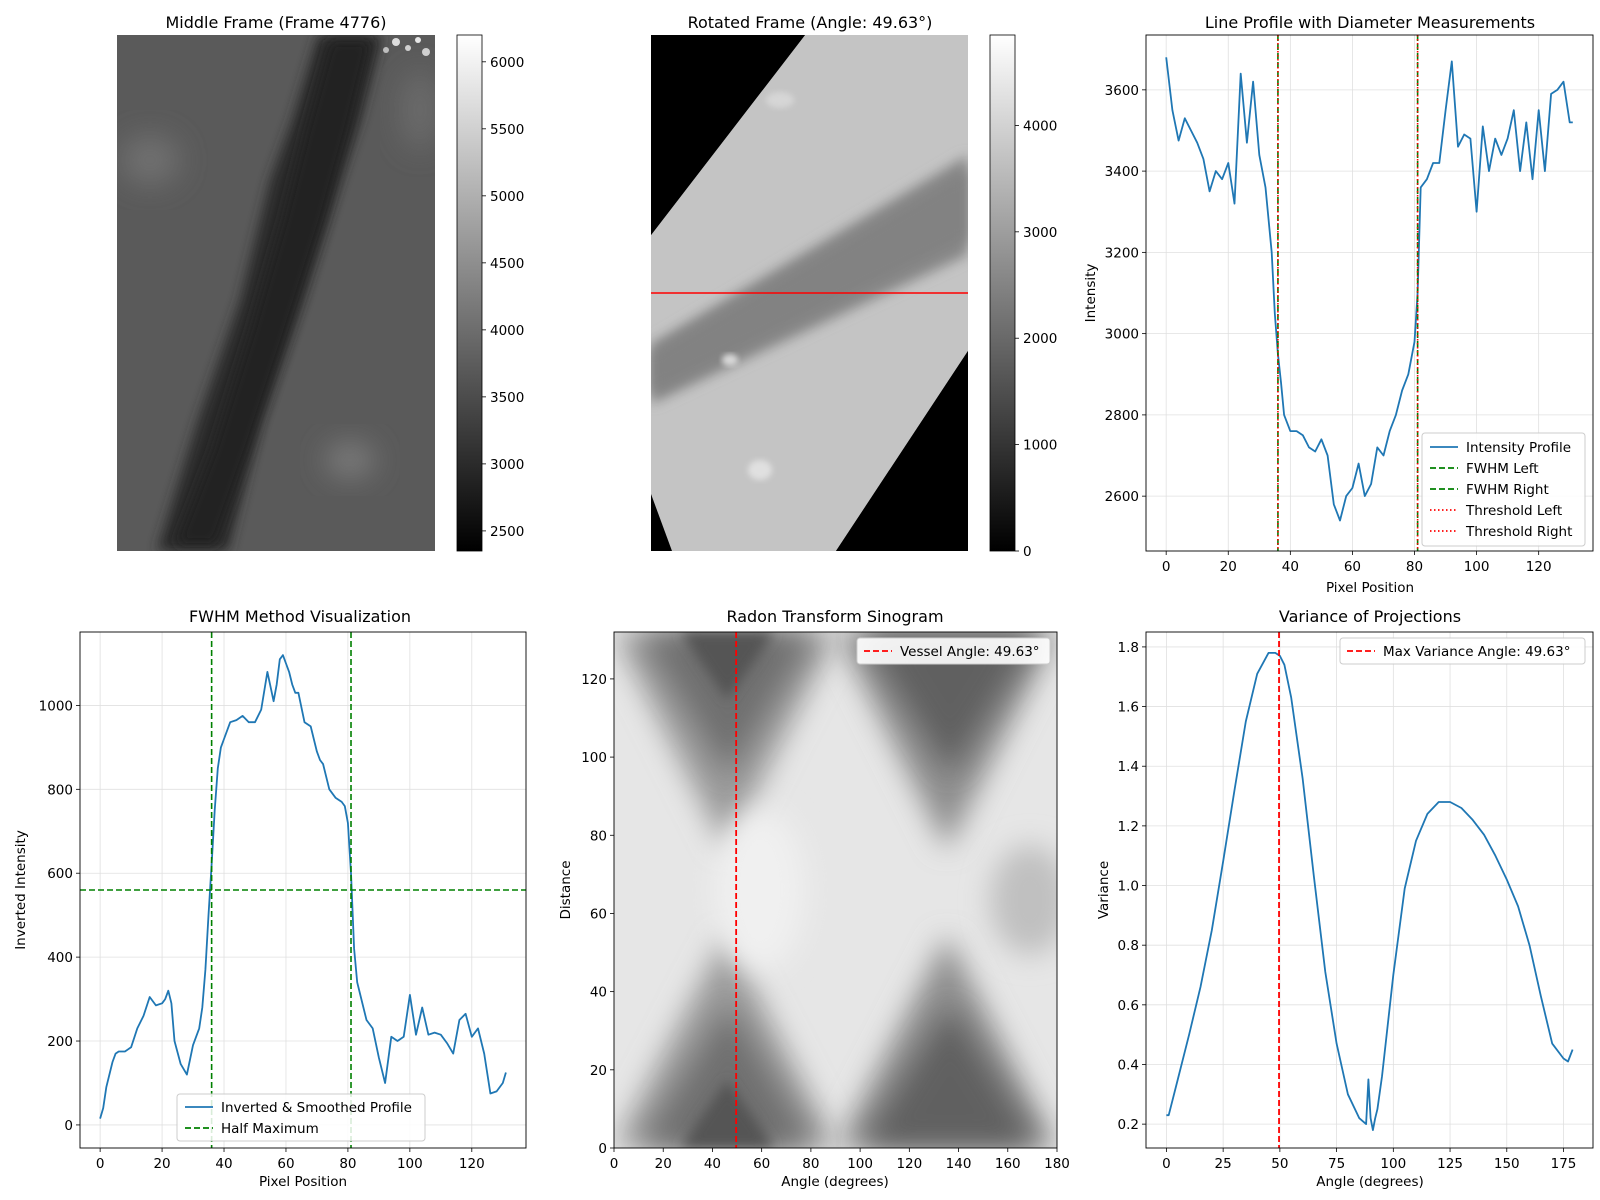 The image size is (1600, 1200). Describe the element at coordinates (1336, 1164) in the screenshot. I see `x-tick-label: 75` at that location.